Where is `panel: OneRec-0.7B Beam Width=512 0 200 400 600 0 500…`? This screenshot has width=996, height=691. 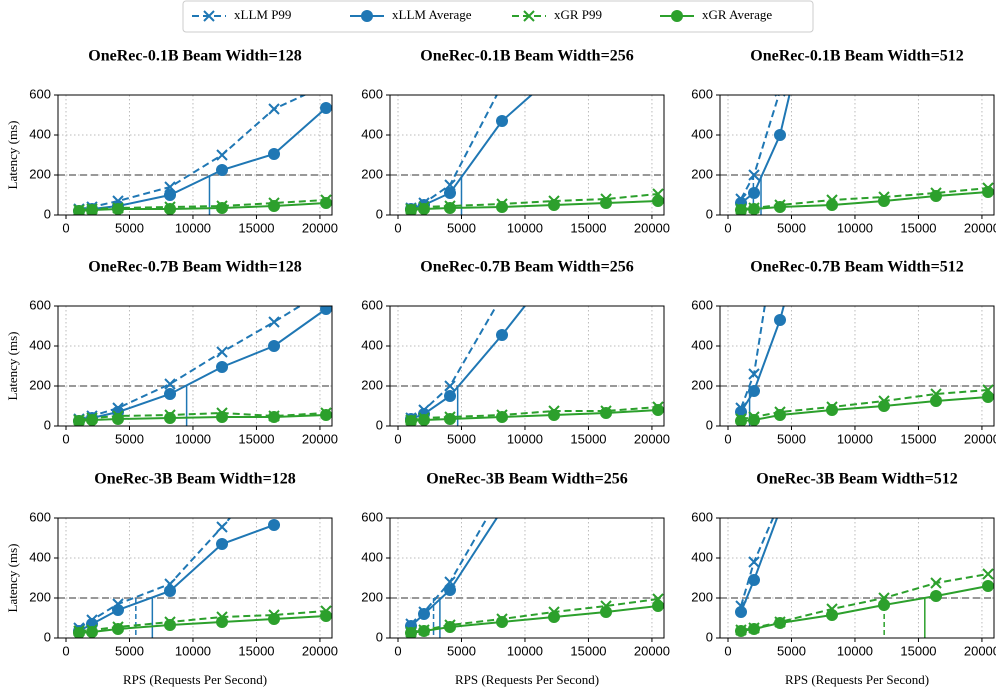
panel: OneRec-0.7B Beam Width=512 0 200 400 600 0 500… is located at coordinates (843, 353).